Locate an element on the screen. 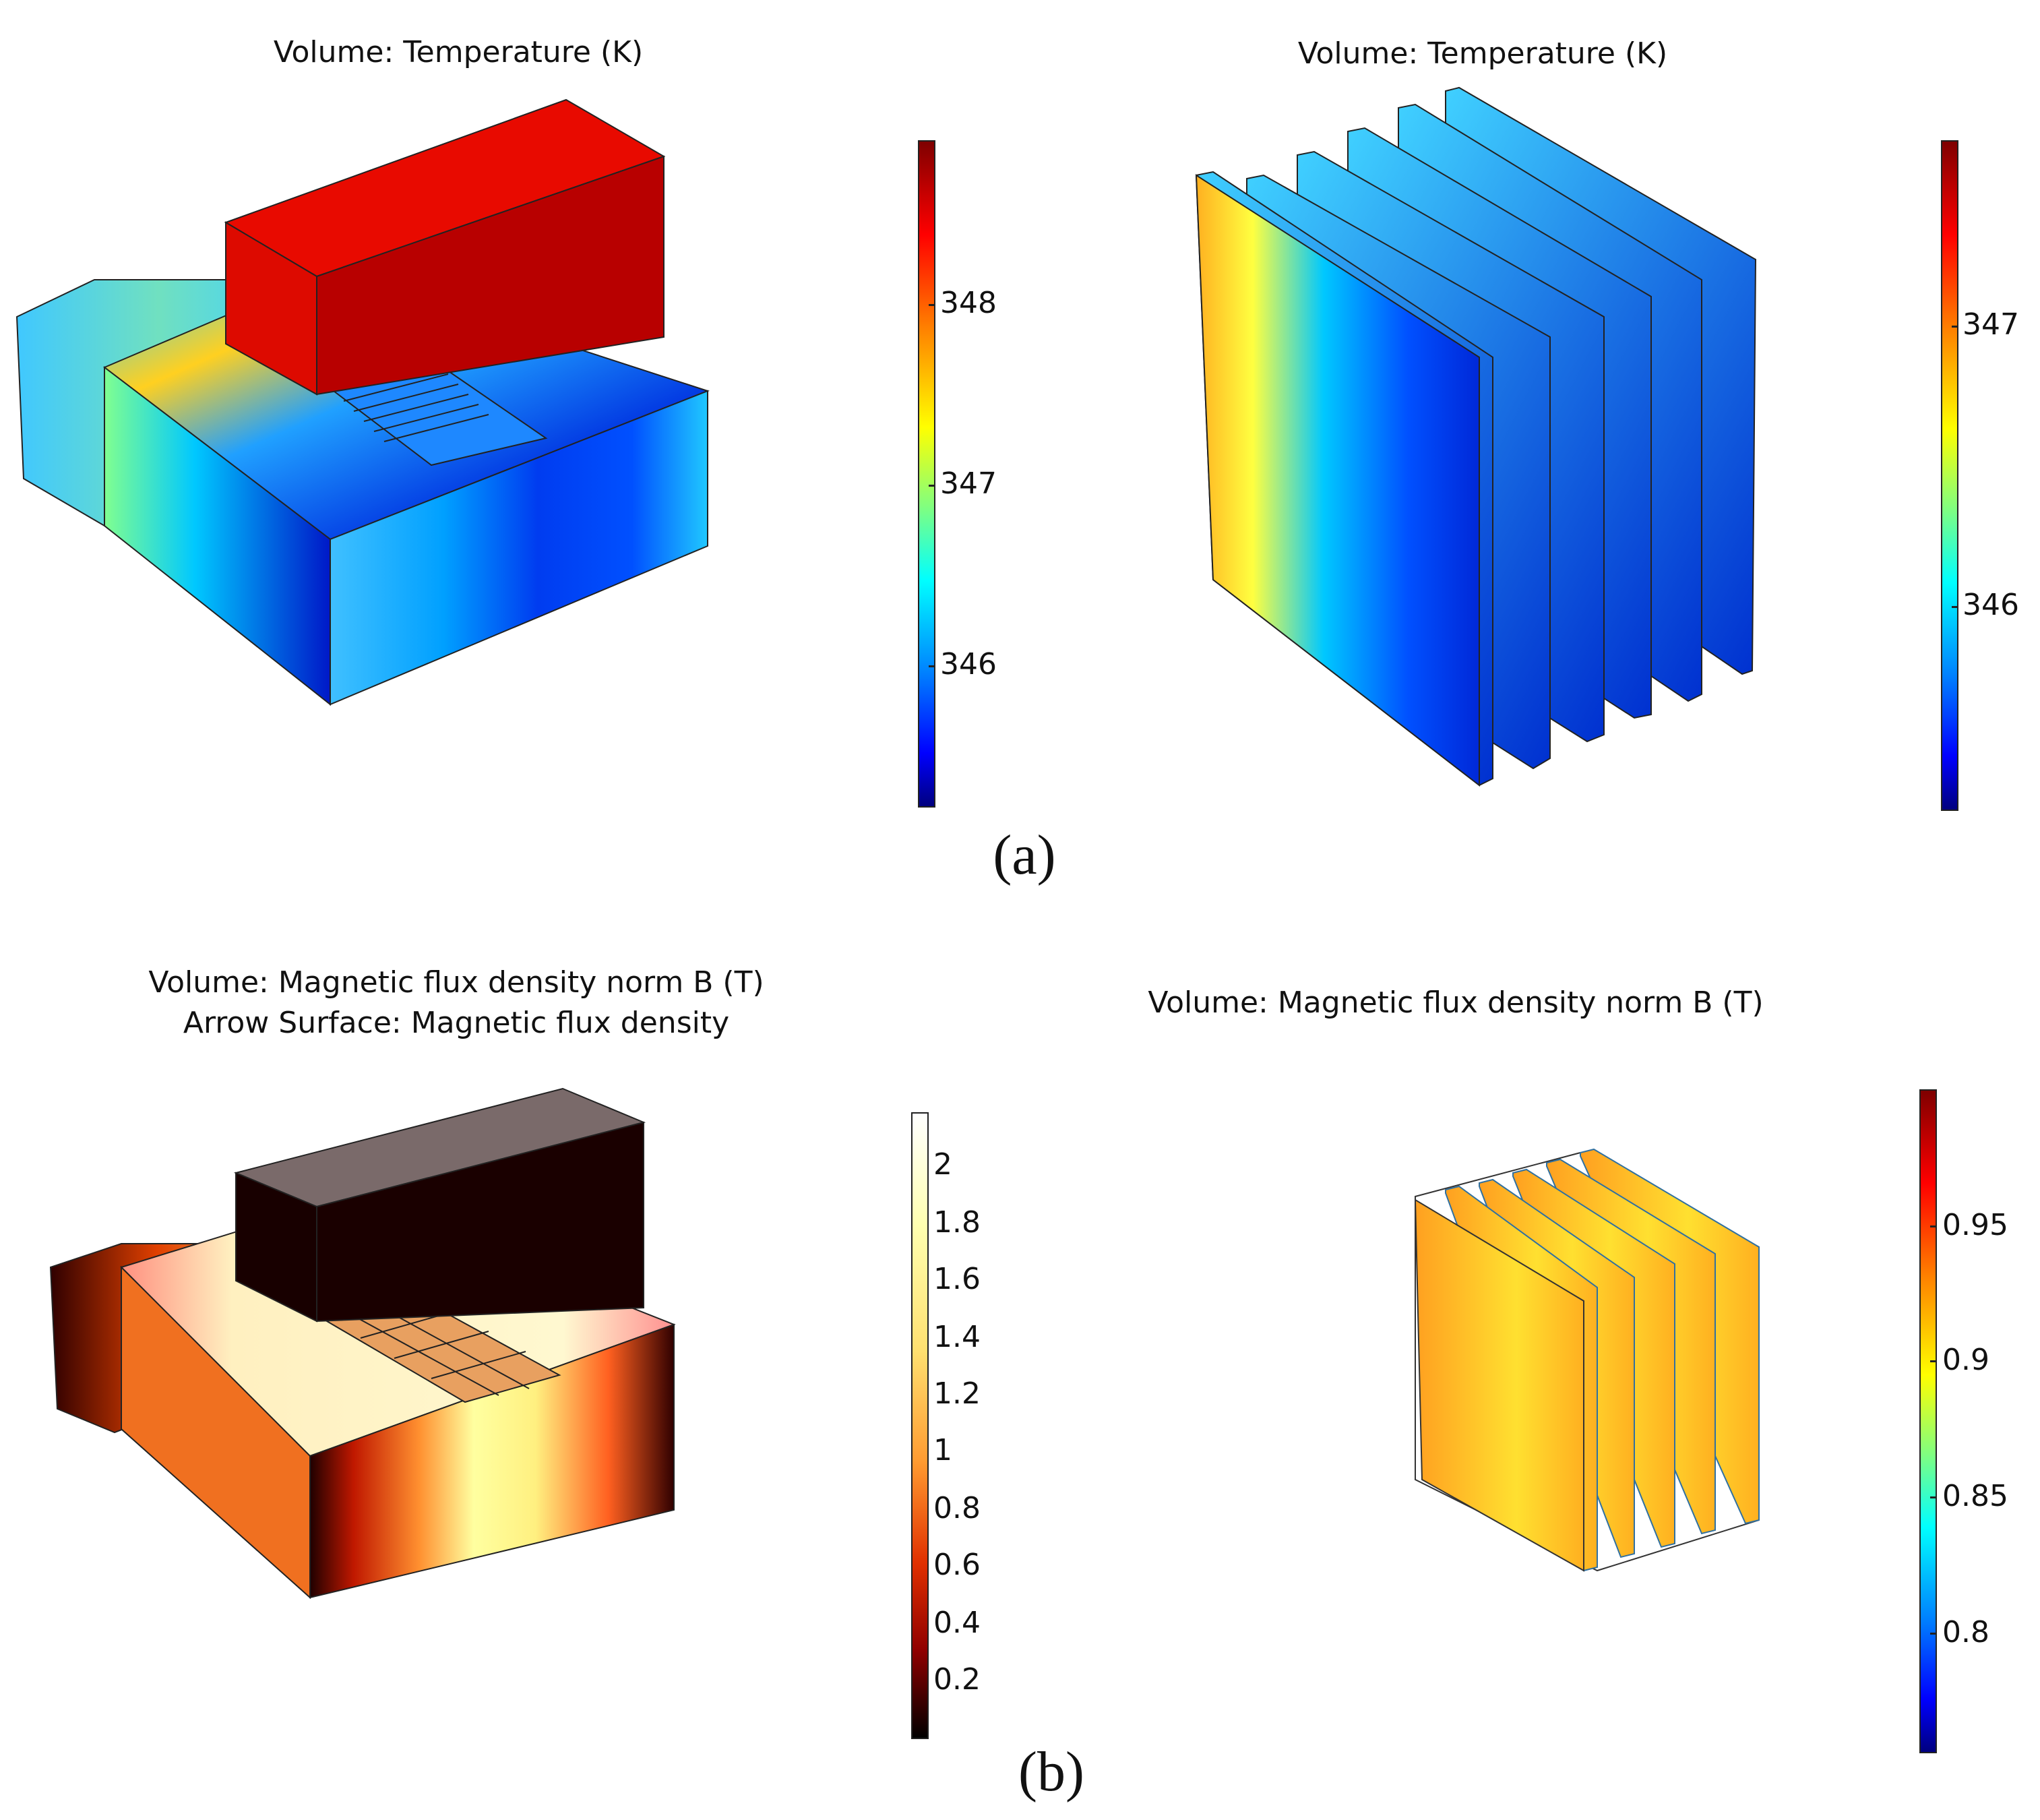 The width and height of the screenshot is (2040, 1820). tick-label: 0.4 is located at coordinates (957, 1623).